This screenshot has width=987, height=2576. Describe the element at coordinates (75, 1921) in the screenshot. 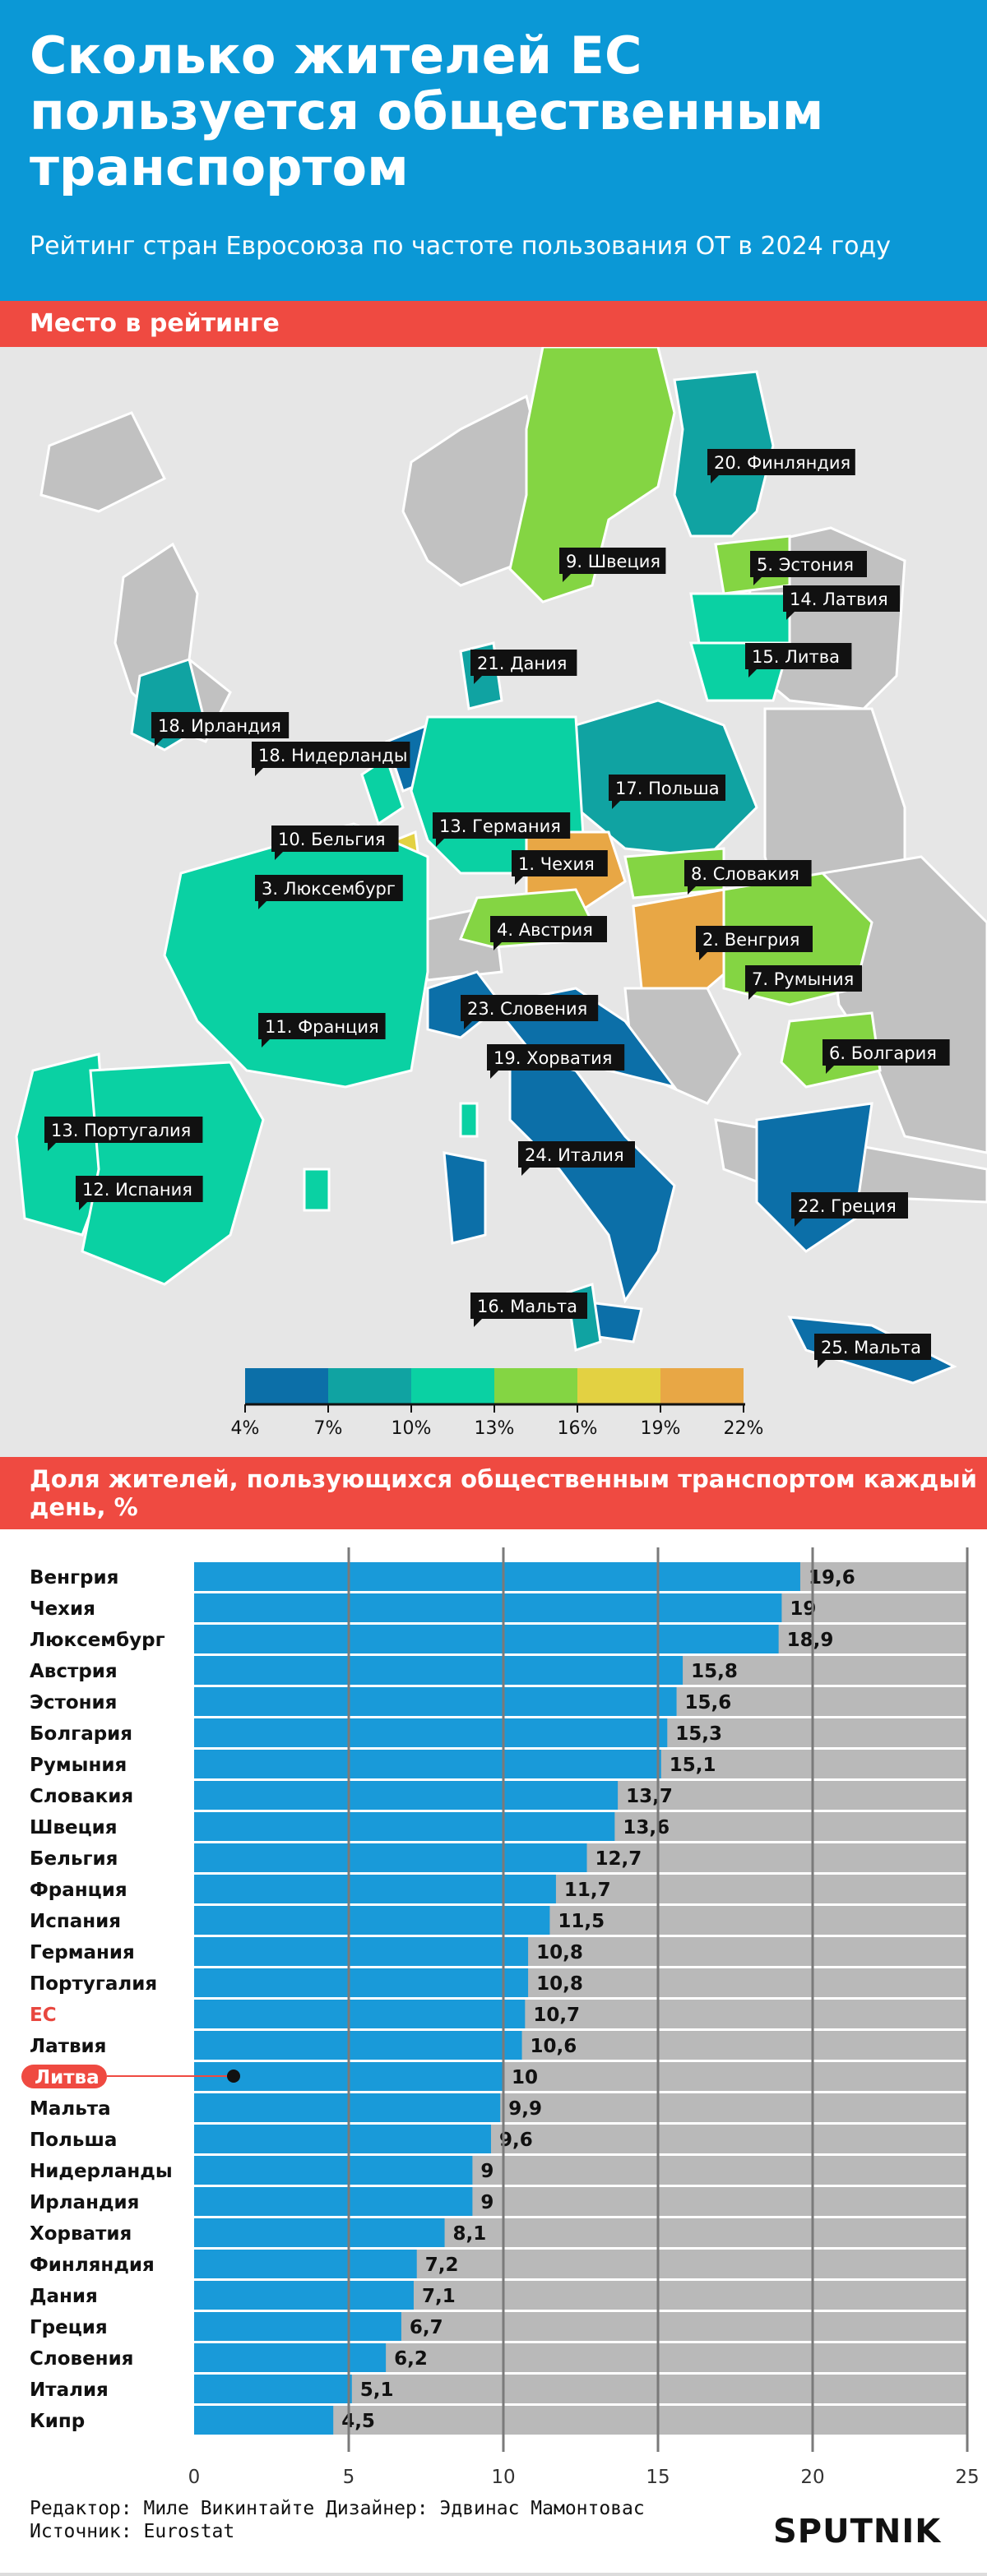

I see `category-label: Испания` at that location.